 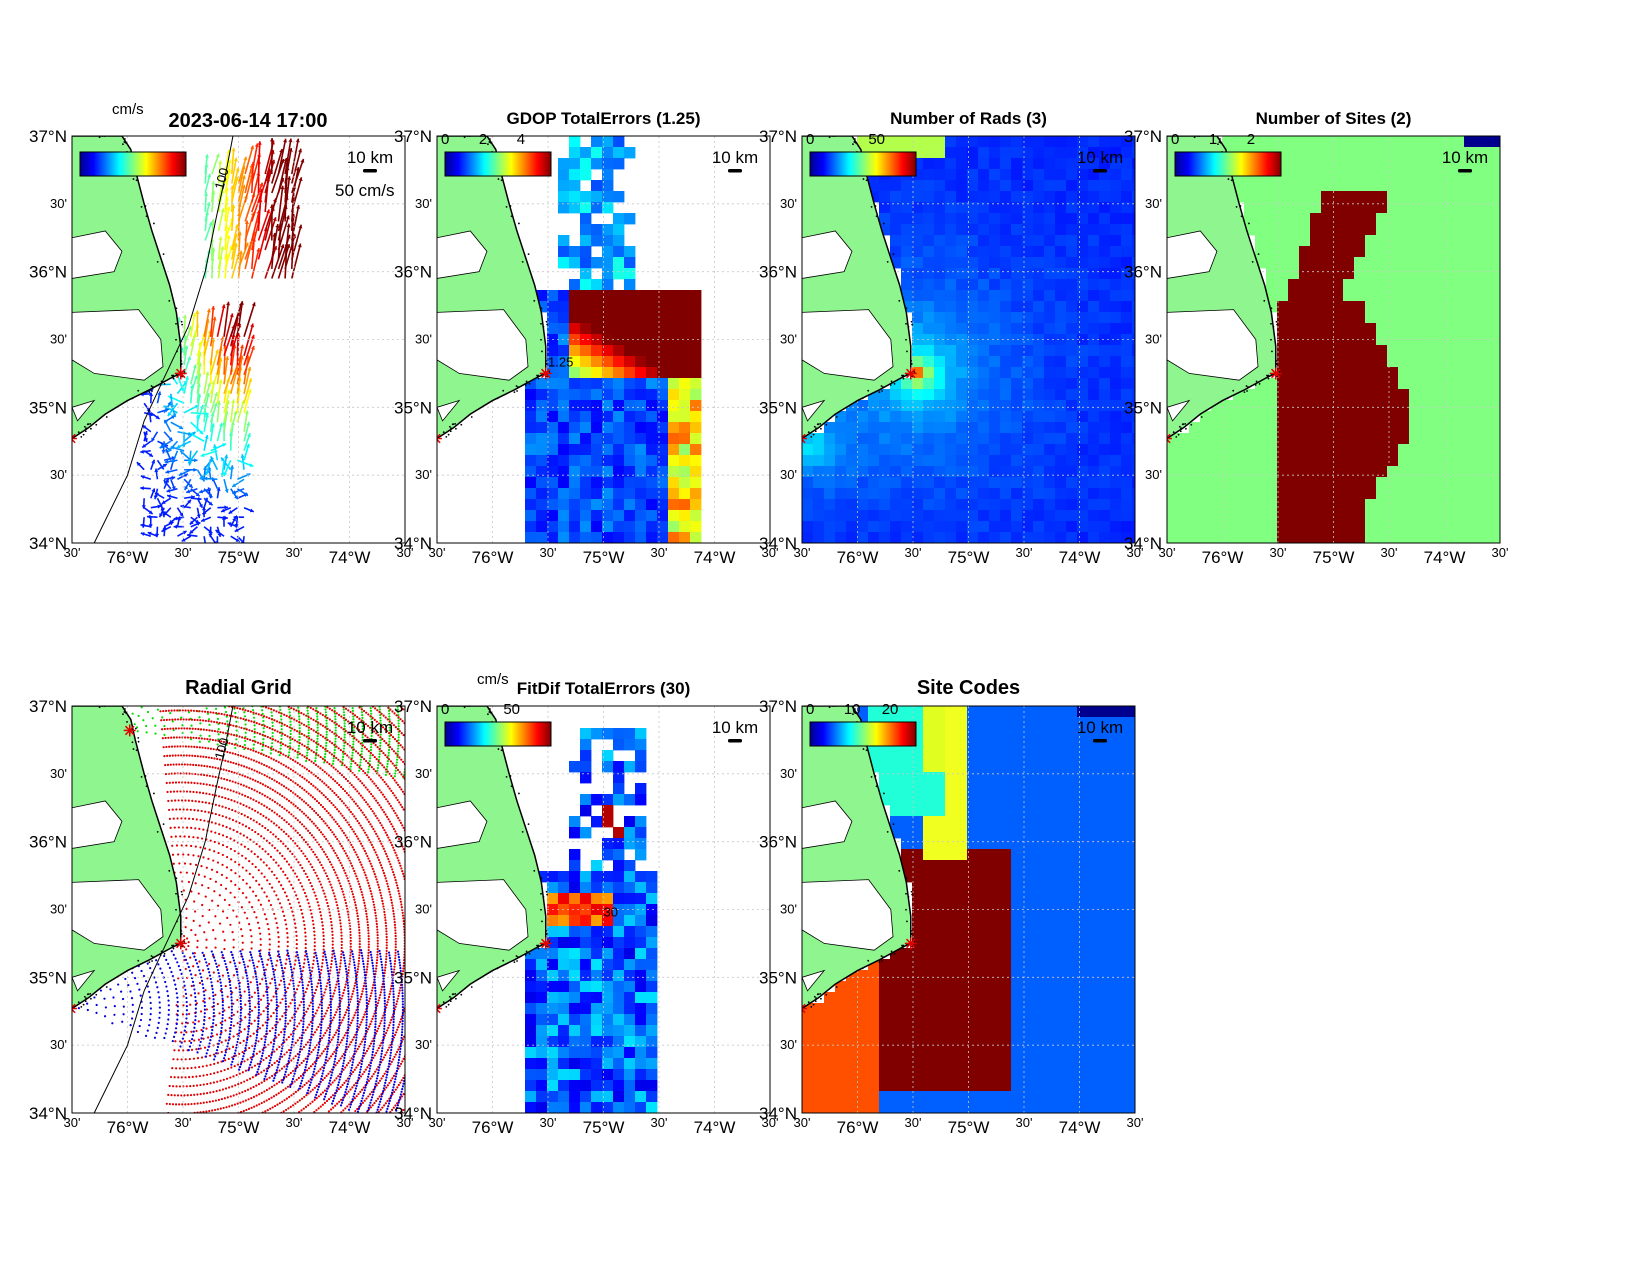 I want to click on gdop-lon-label: 30', so click(x=770, y=552).